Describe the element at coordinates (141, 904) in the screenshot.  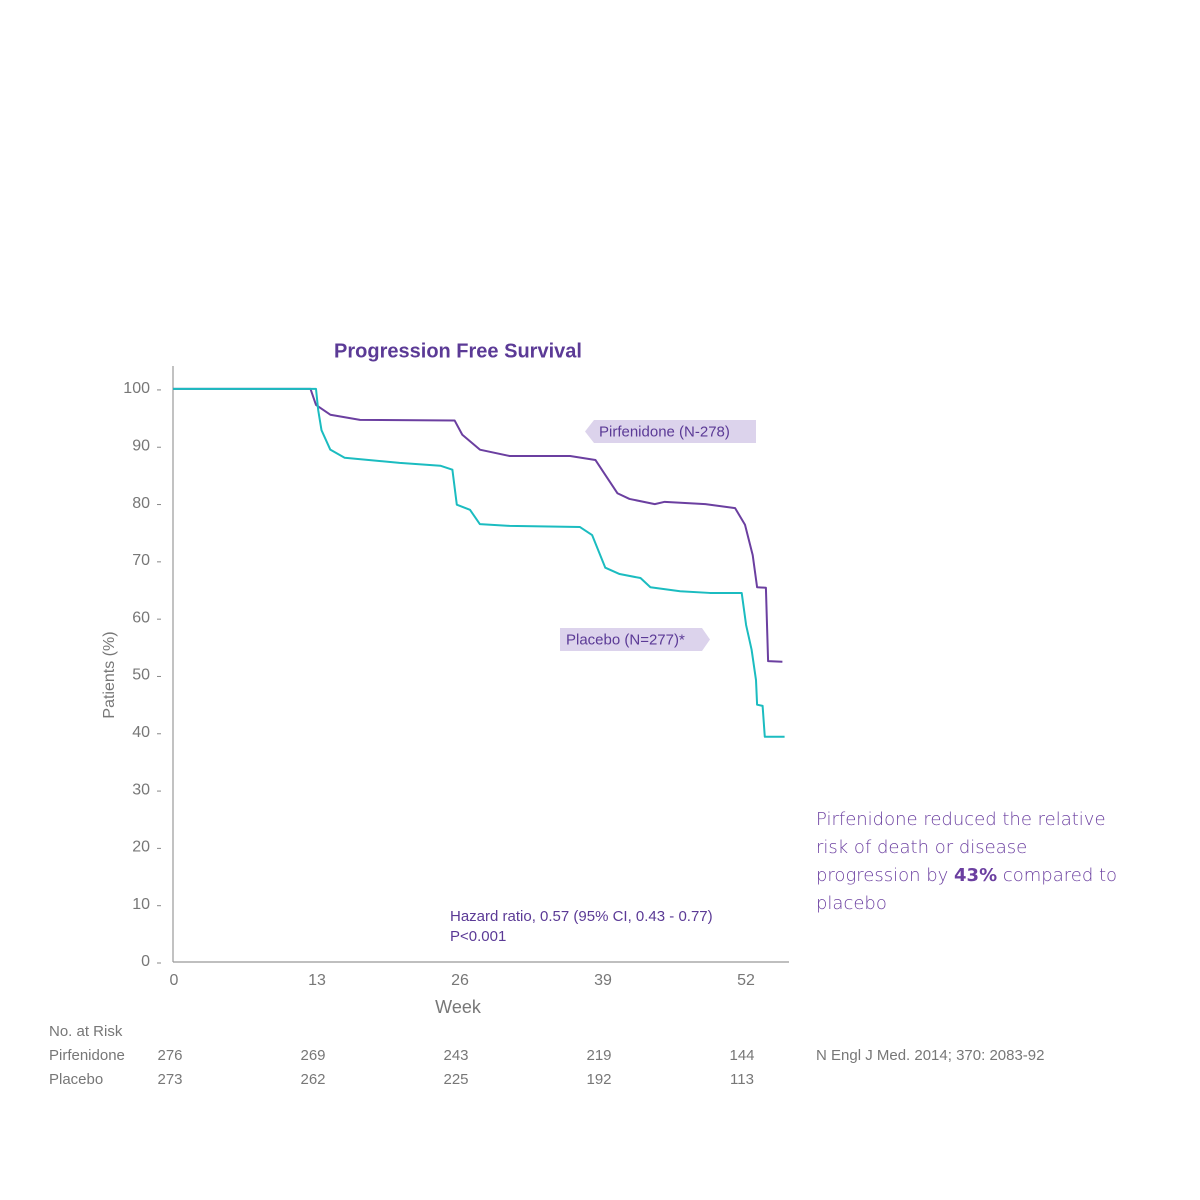
I see `y-tick-label: 10` at that location.